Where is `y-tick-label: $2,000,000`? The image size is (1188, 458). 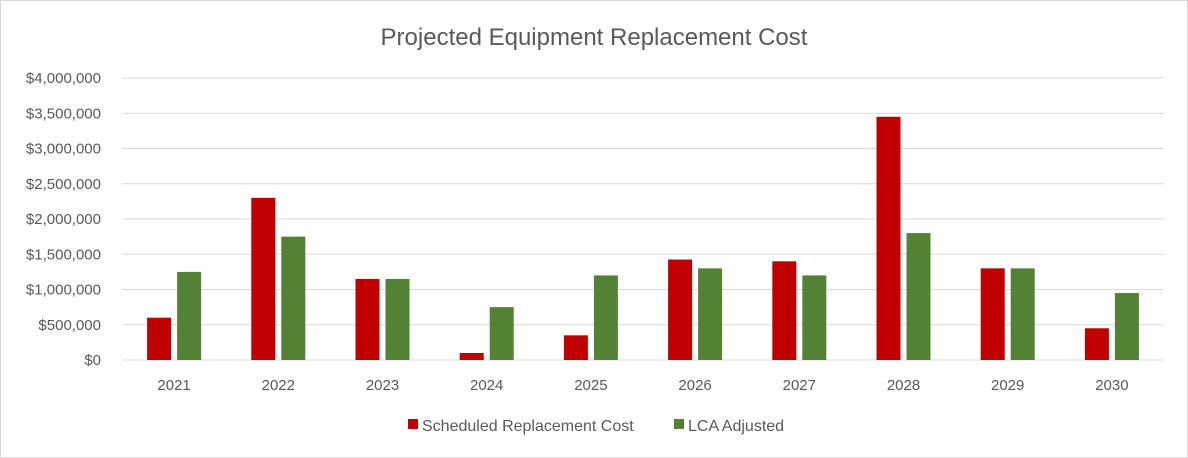 y-tick-label: $2,000,000 is located at coordinates (63, 219).